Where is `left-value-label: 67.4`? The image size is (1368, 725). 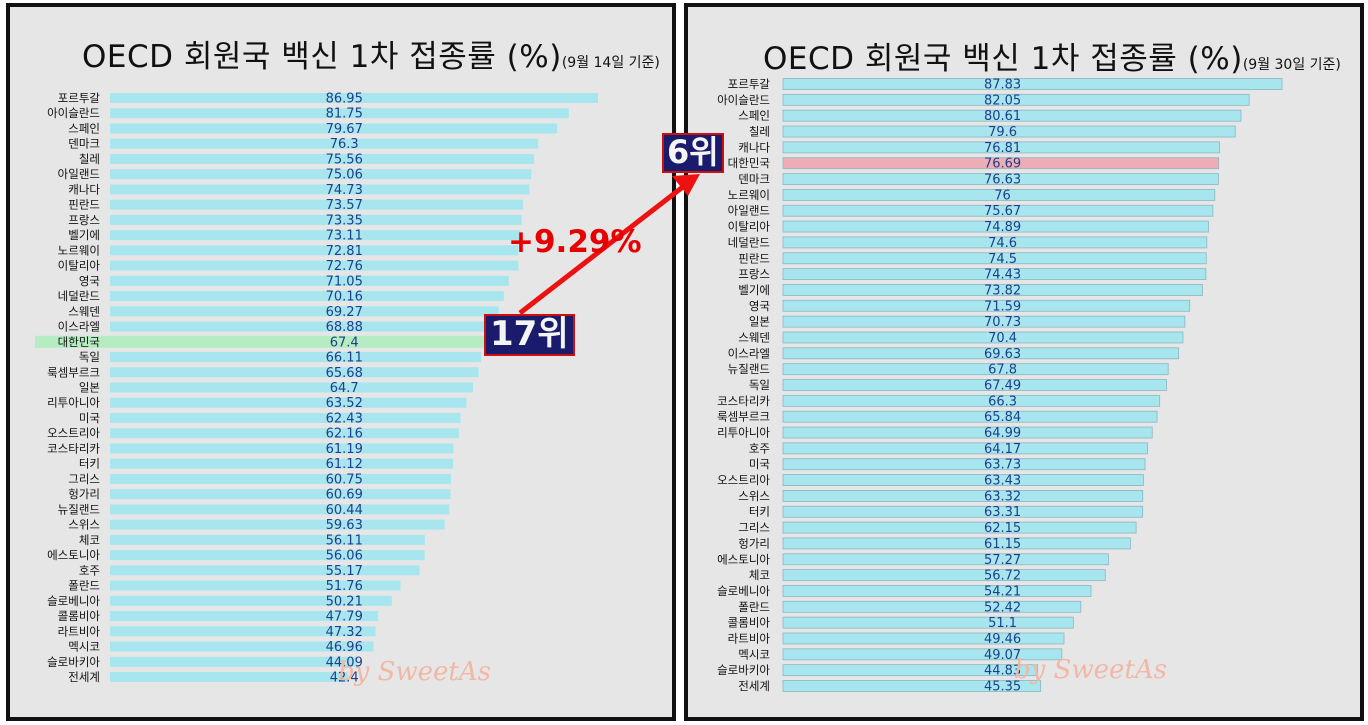
left-value-label: 67.4 is located at coordinates (344, 342).